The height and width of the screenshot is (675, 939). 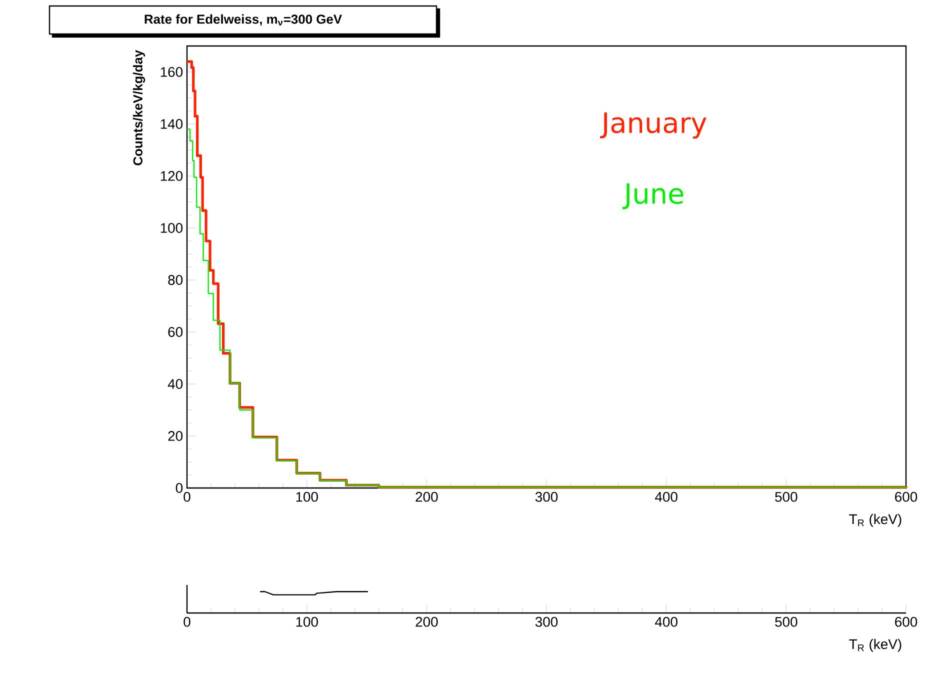 What do you see at coordinates (171, 228) in the screenshot?
I see `y-tick-label: 100` at bounding box center [171, 228].